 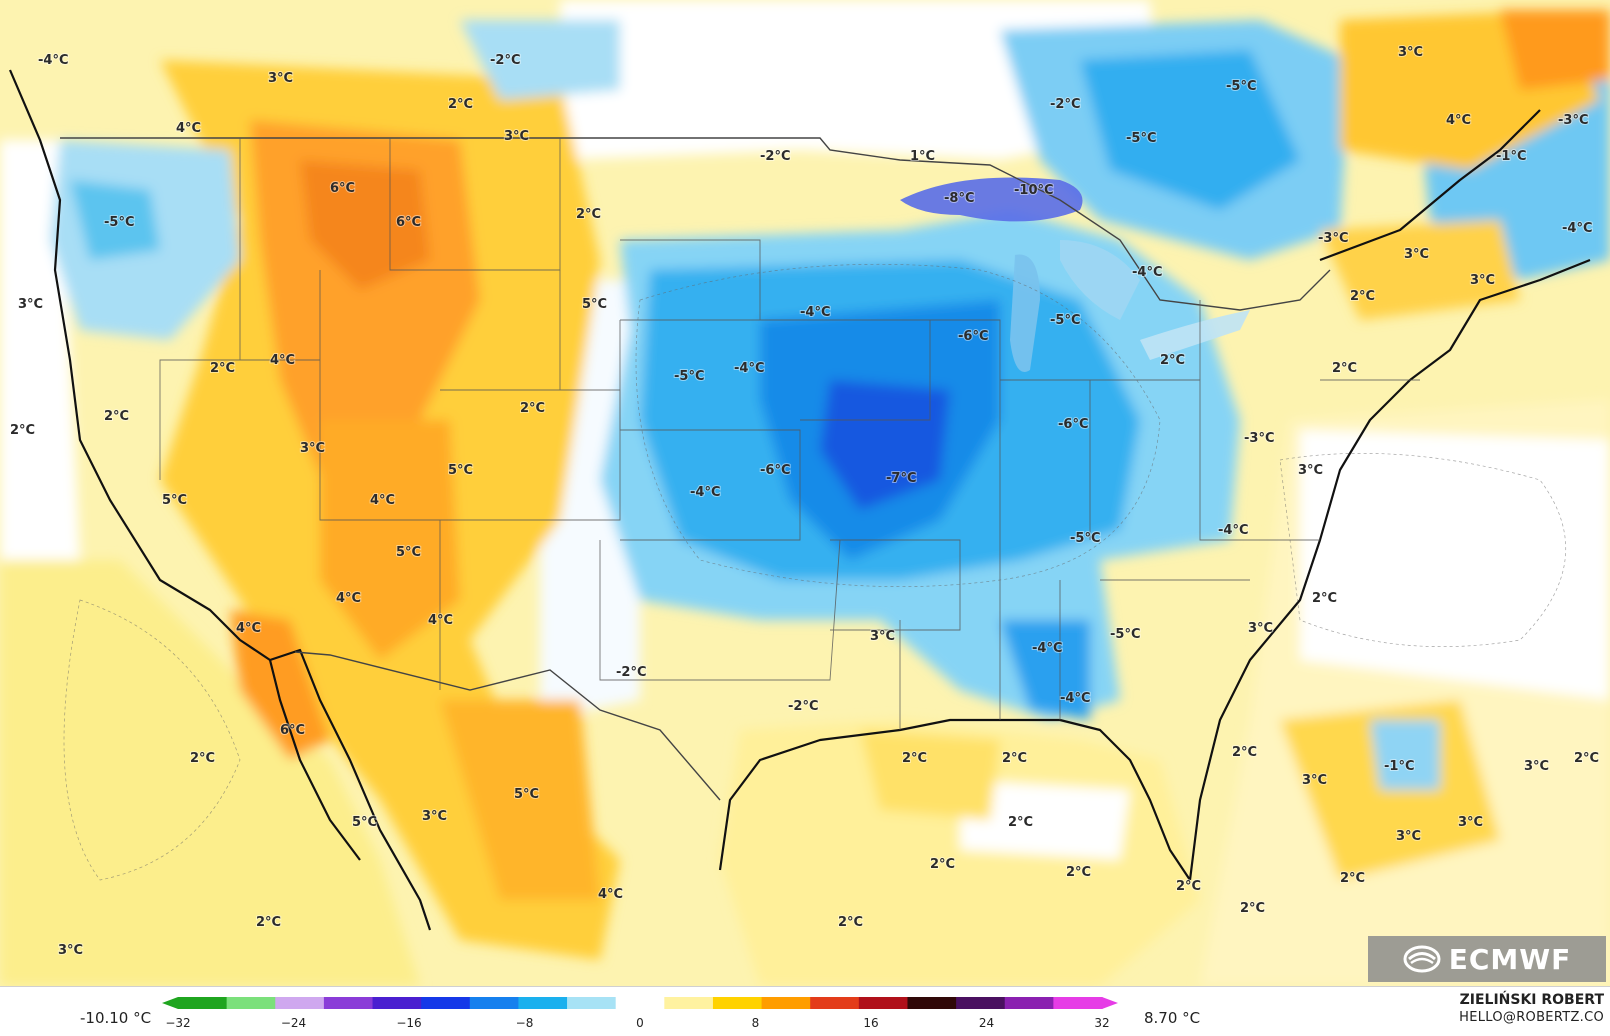 What do you see at coordinates (695, 224) in the screenshot?
I see `canada-border` at bounding box center [695, 224].